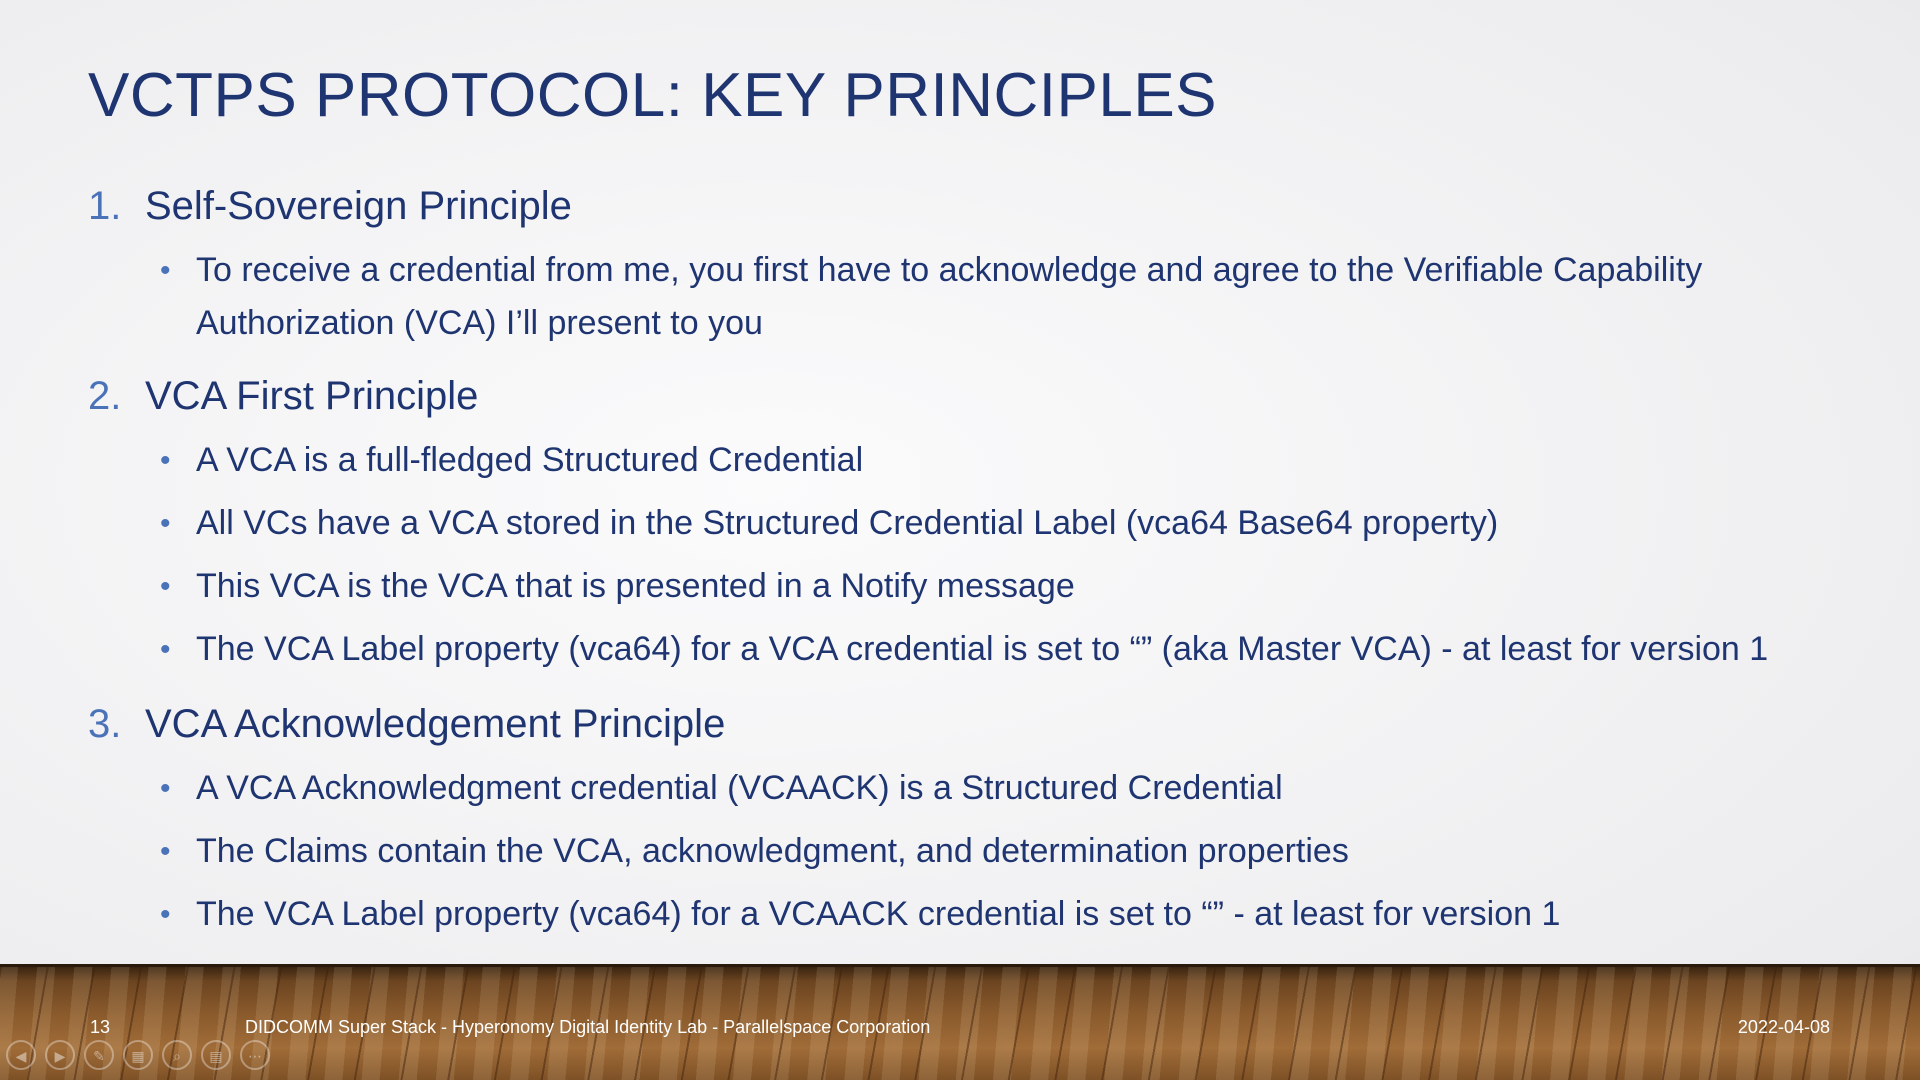 This screenshot has width=1920, height=1080. What do you see at coordinates (988, 396) in the screenshot?
I see `principle-heading: 2. VCA First Principle` at bounding box center [988, 396].